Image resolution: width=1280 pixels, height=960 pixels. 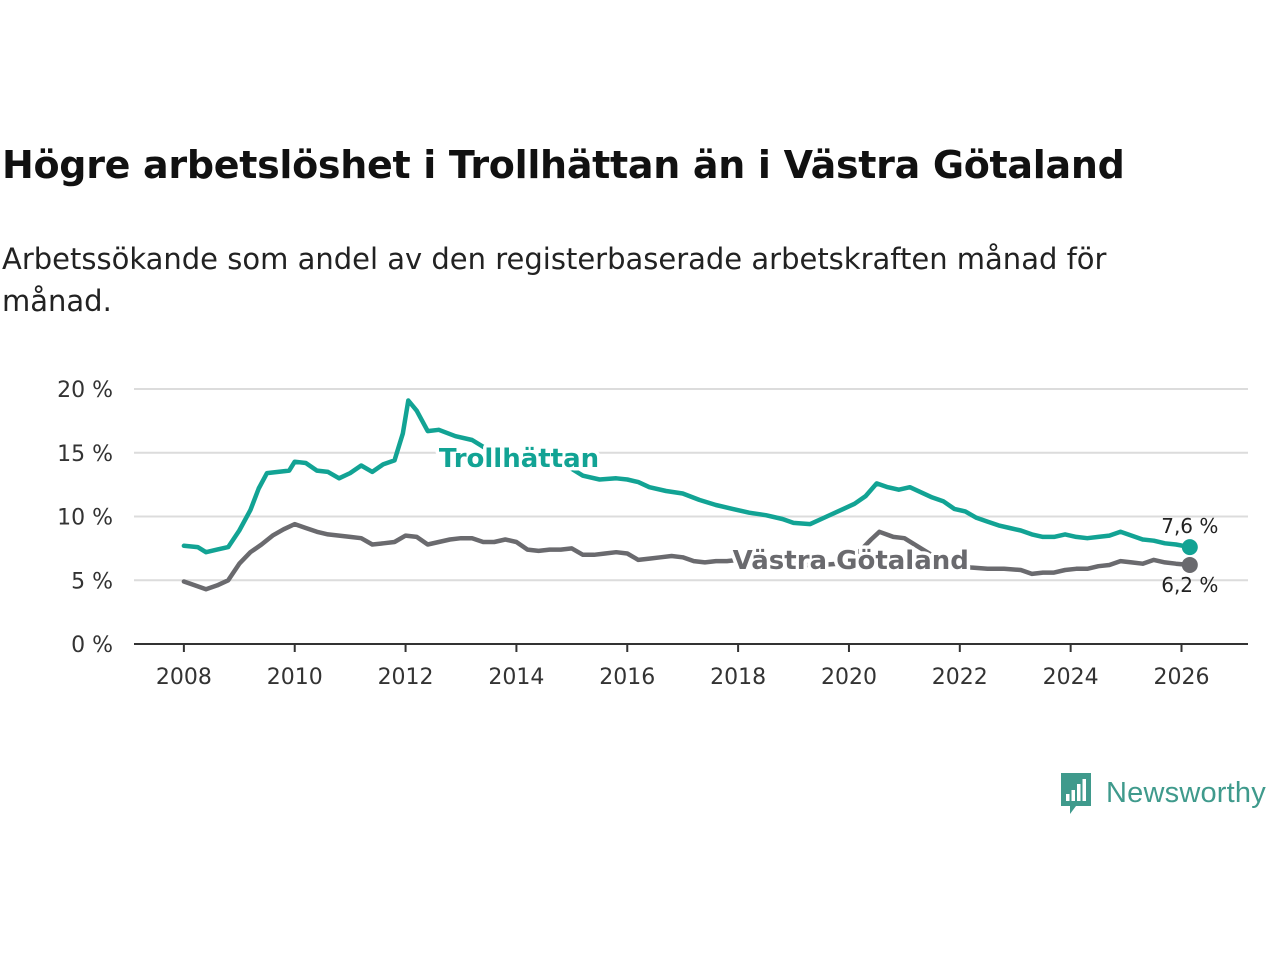 I want to click on series-name-label: Trollhättan, so click(x=519, y=459).